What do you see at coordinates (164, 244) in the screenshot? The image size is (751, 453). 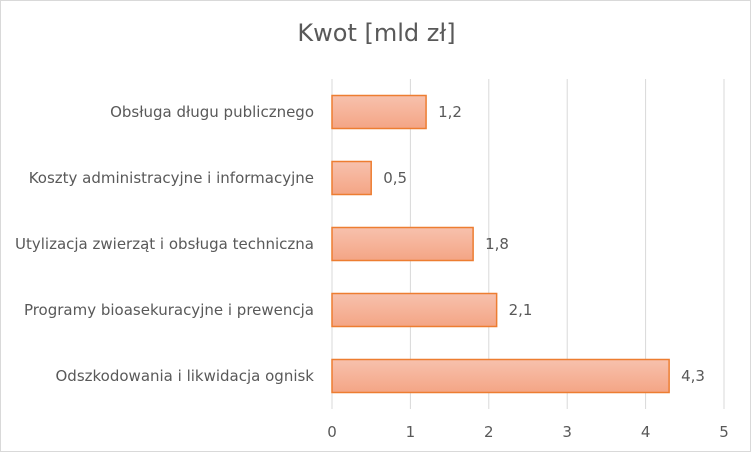 I see `category-label: Utylizacja zwierząt i obsługa techniczna` at bounding box center [164, 244].